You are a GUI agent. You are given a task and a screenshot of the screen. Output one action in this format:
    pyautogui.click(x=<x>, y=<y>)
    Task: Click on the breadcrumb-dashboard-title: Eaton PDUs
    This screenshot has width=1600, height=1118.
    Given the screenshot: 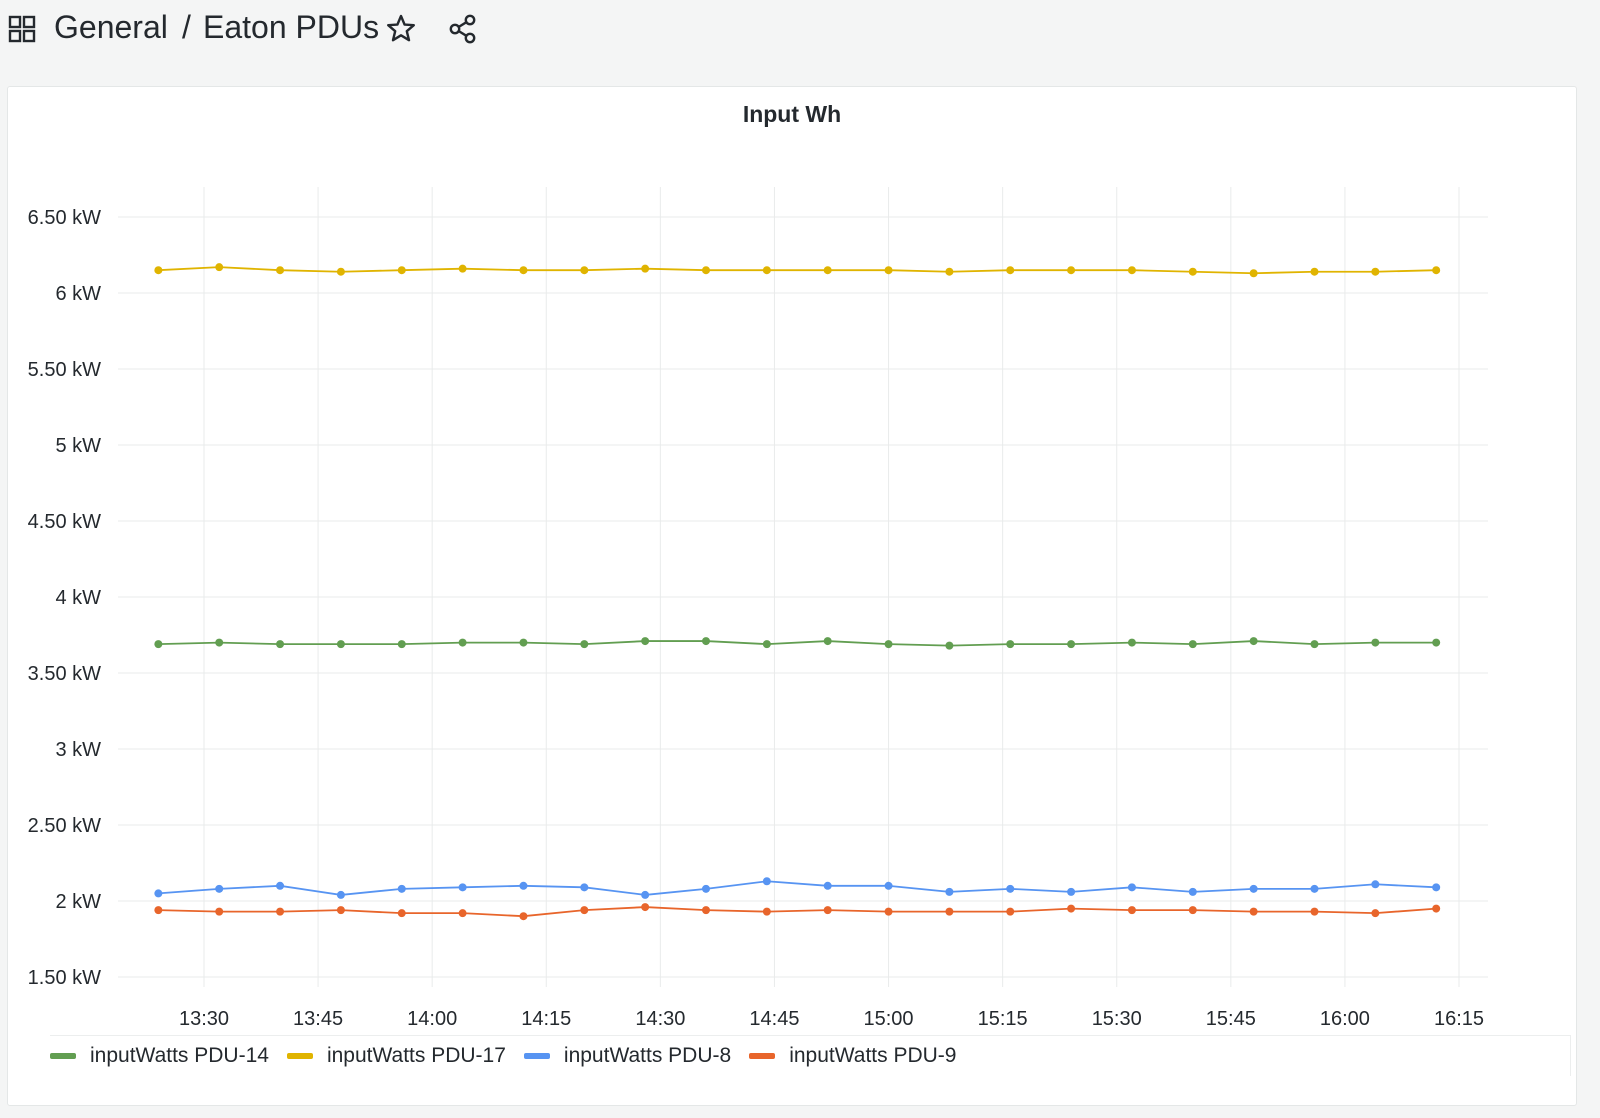 What is the action you would take?
    pyautogui.click(x=291, y=27)
    